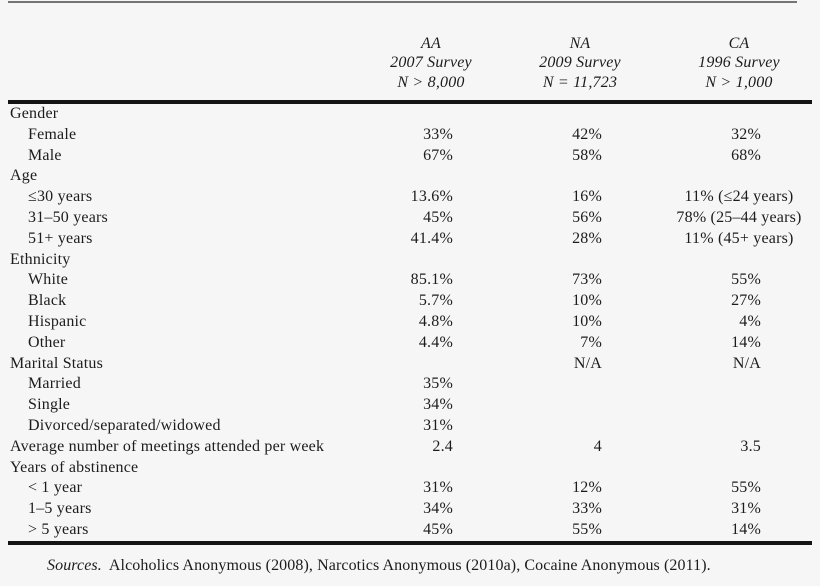 This screenshot has height=586, width=820. I want to click on table-row: 51+ years 41.4% 28% 11% (45+ years), so click(410, 239).